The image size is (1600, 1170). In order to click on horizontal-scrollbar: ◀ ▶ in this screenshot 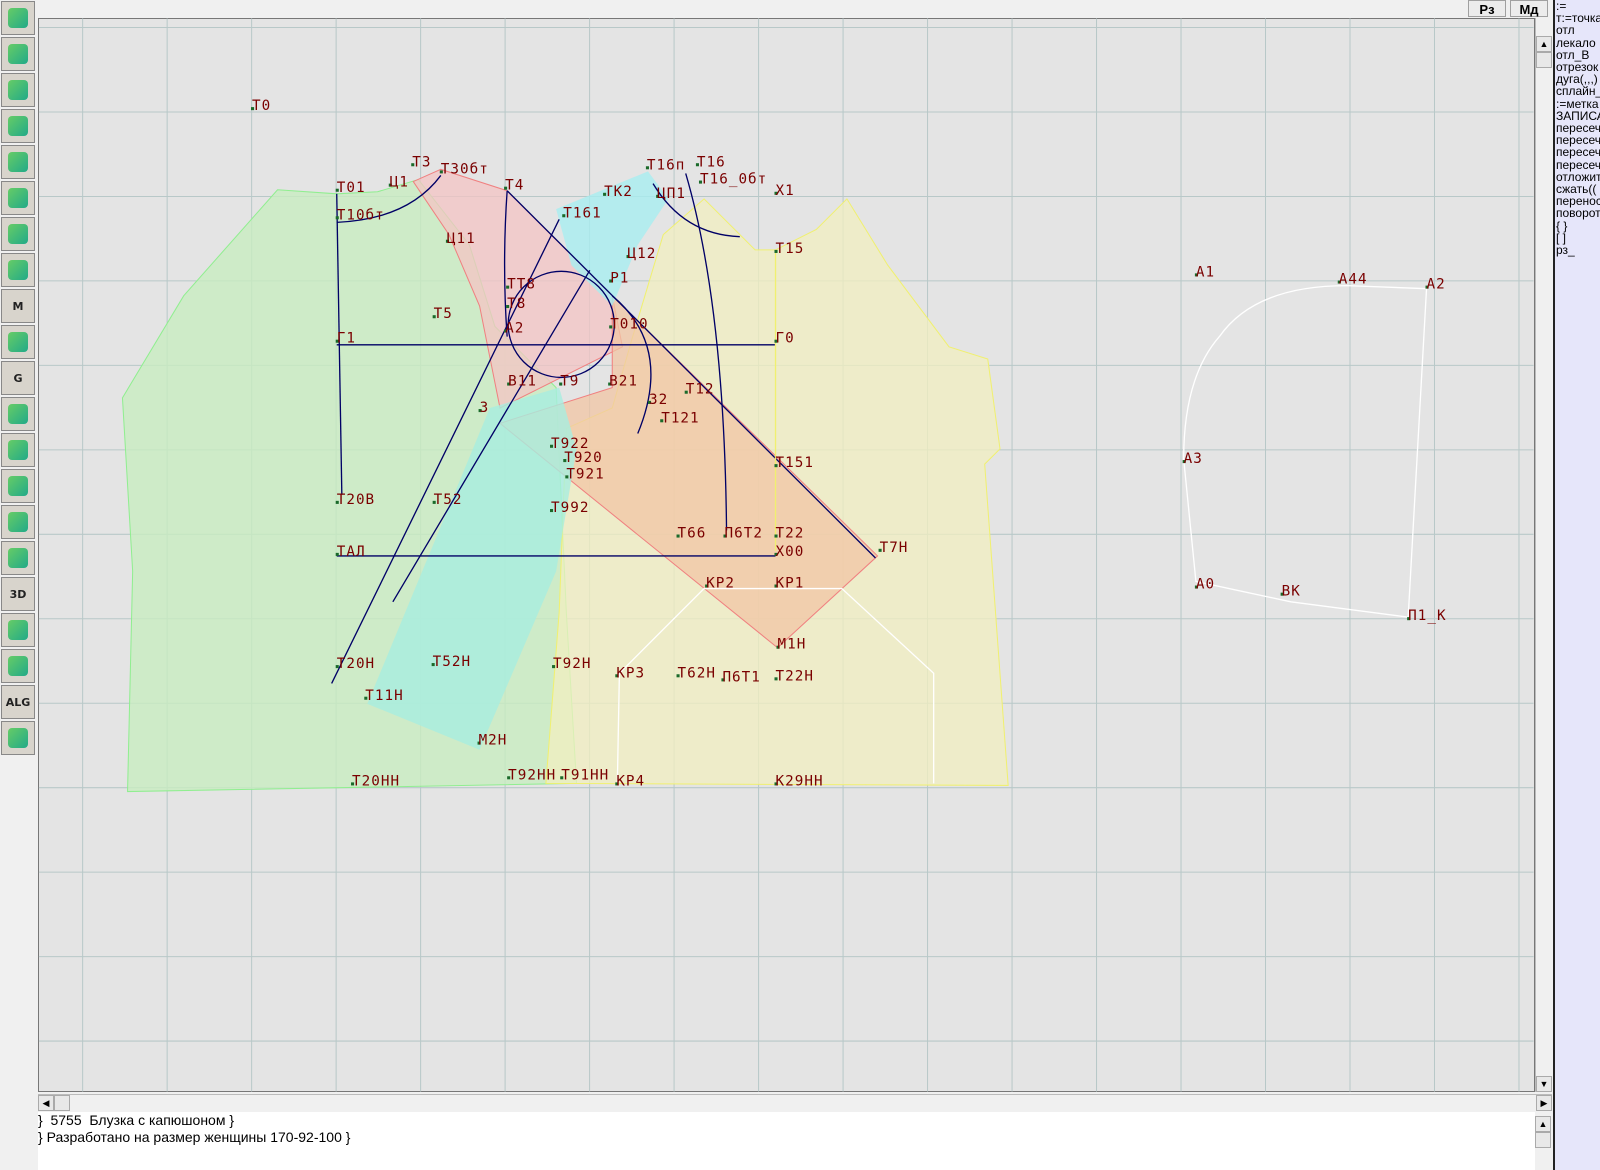, I will do `click(795, 1103)`.